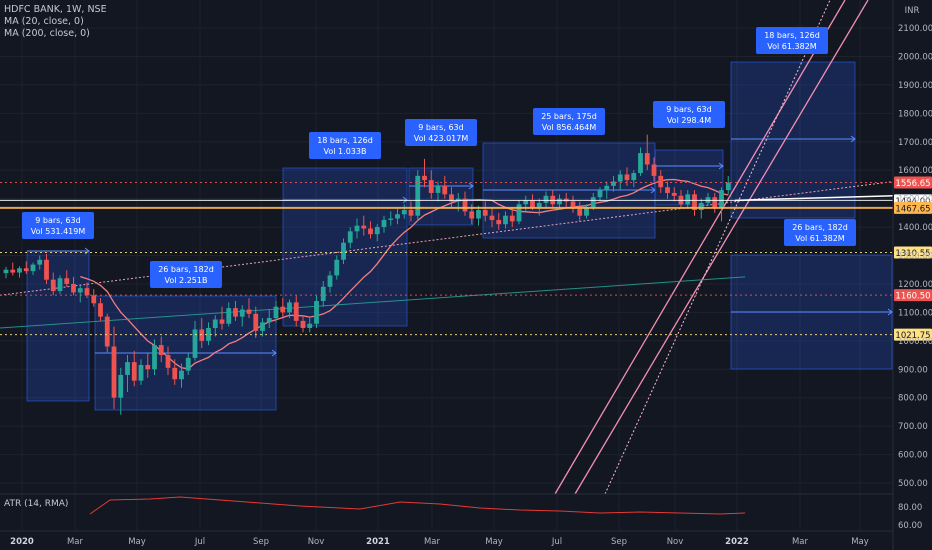 This screenshot has width=932, height=550. What do you see at coordinates (814, 198) in the screenshot?
I see `current-level-line` at bounding box center [814, 198].